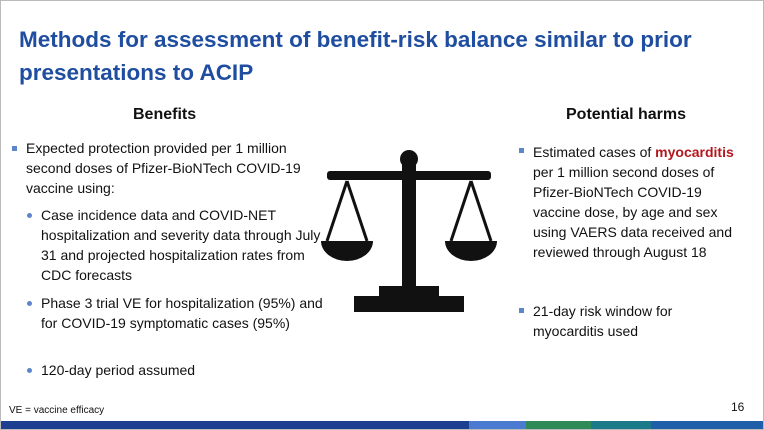 The image size is (764, 430). I want to click on highlight: myocarditis, so click(694, 152).